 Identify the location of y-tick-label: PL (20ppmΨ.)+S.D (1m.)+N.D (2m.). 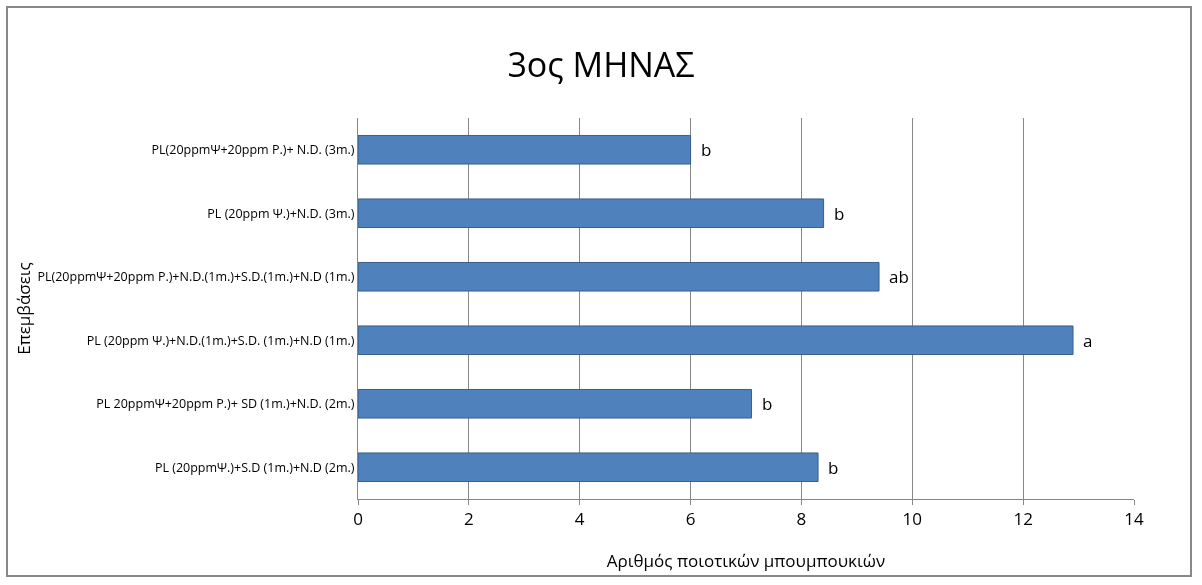
(254, 467).